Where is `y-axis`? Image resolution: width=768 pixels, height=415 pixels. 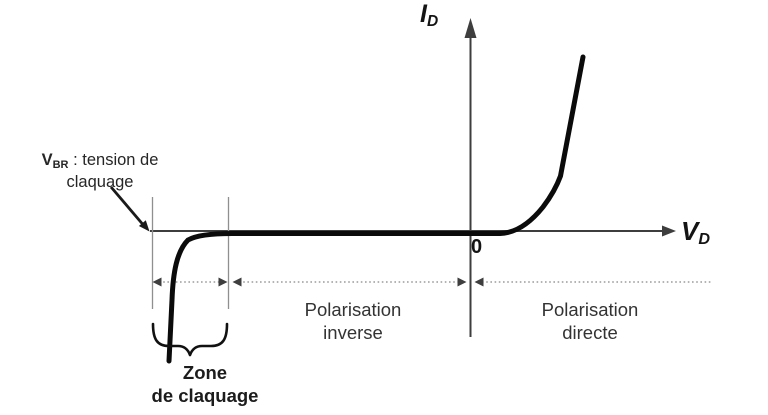
y-axis is located at coordinates (470, 177).